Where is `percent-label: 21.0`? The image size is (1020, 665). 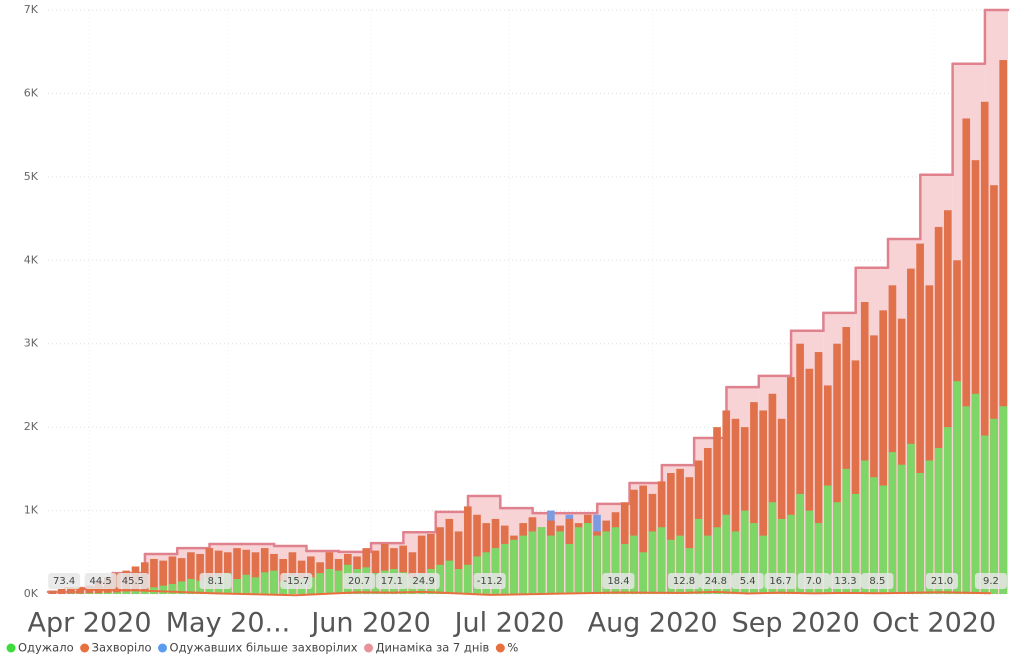
percent-label: 21.0 is located at coordinates (942, 581).